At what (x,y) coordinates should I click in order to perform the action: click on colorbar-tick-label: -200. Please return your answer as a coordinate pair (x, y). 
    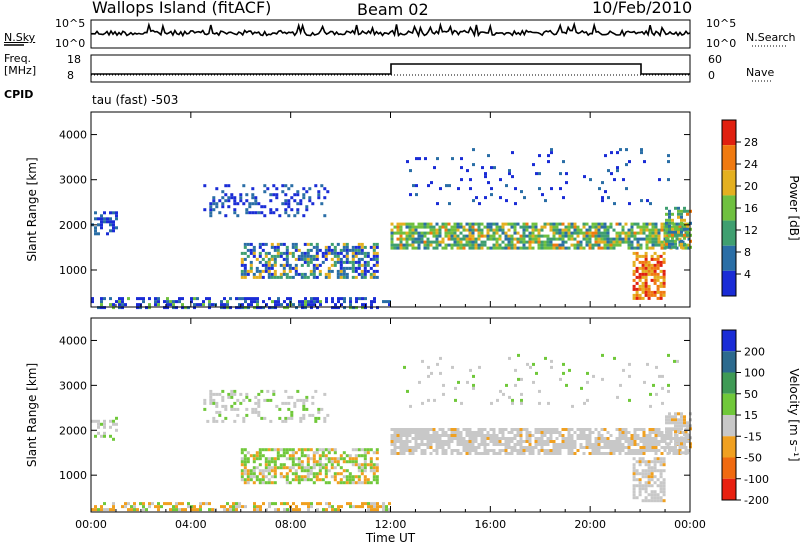
    Looking at the image, I should click on (756, 500).